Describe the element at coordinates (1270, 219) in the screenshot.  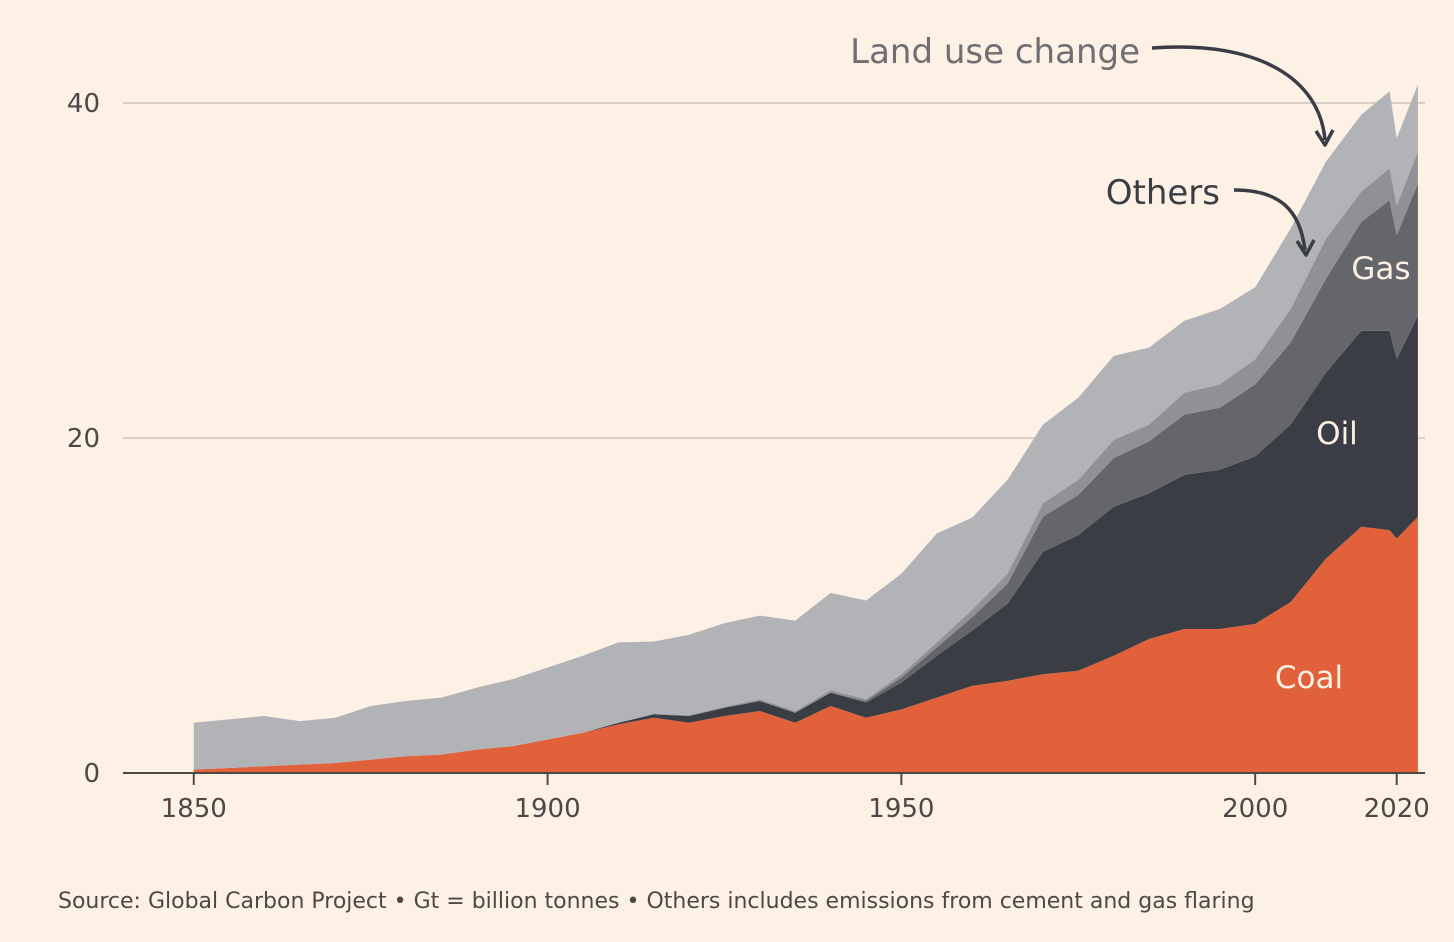
I see `callout-arrow-others` at that location.